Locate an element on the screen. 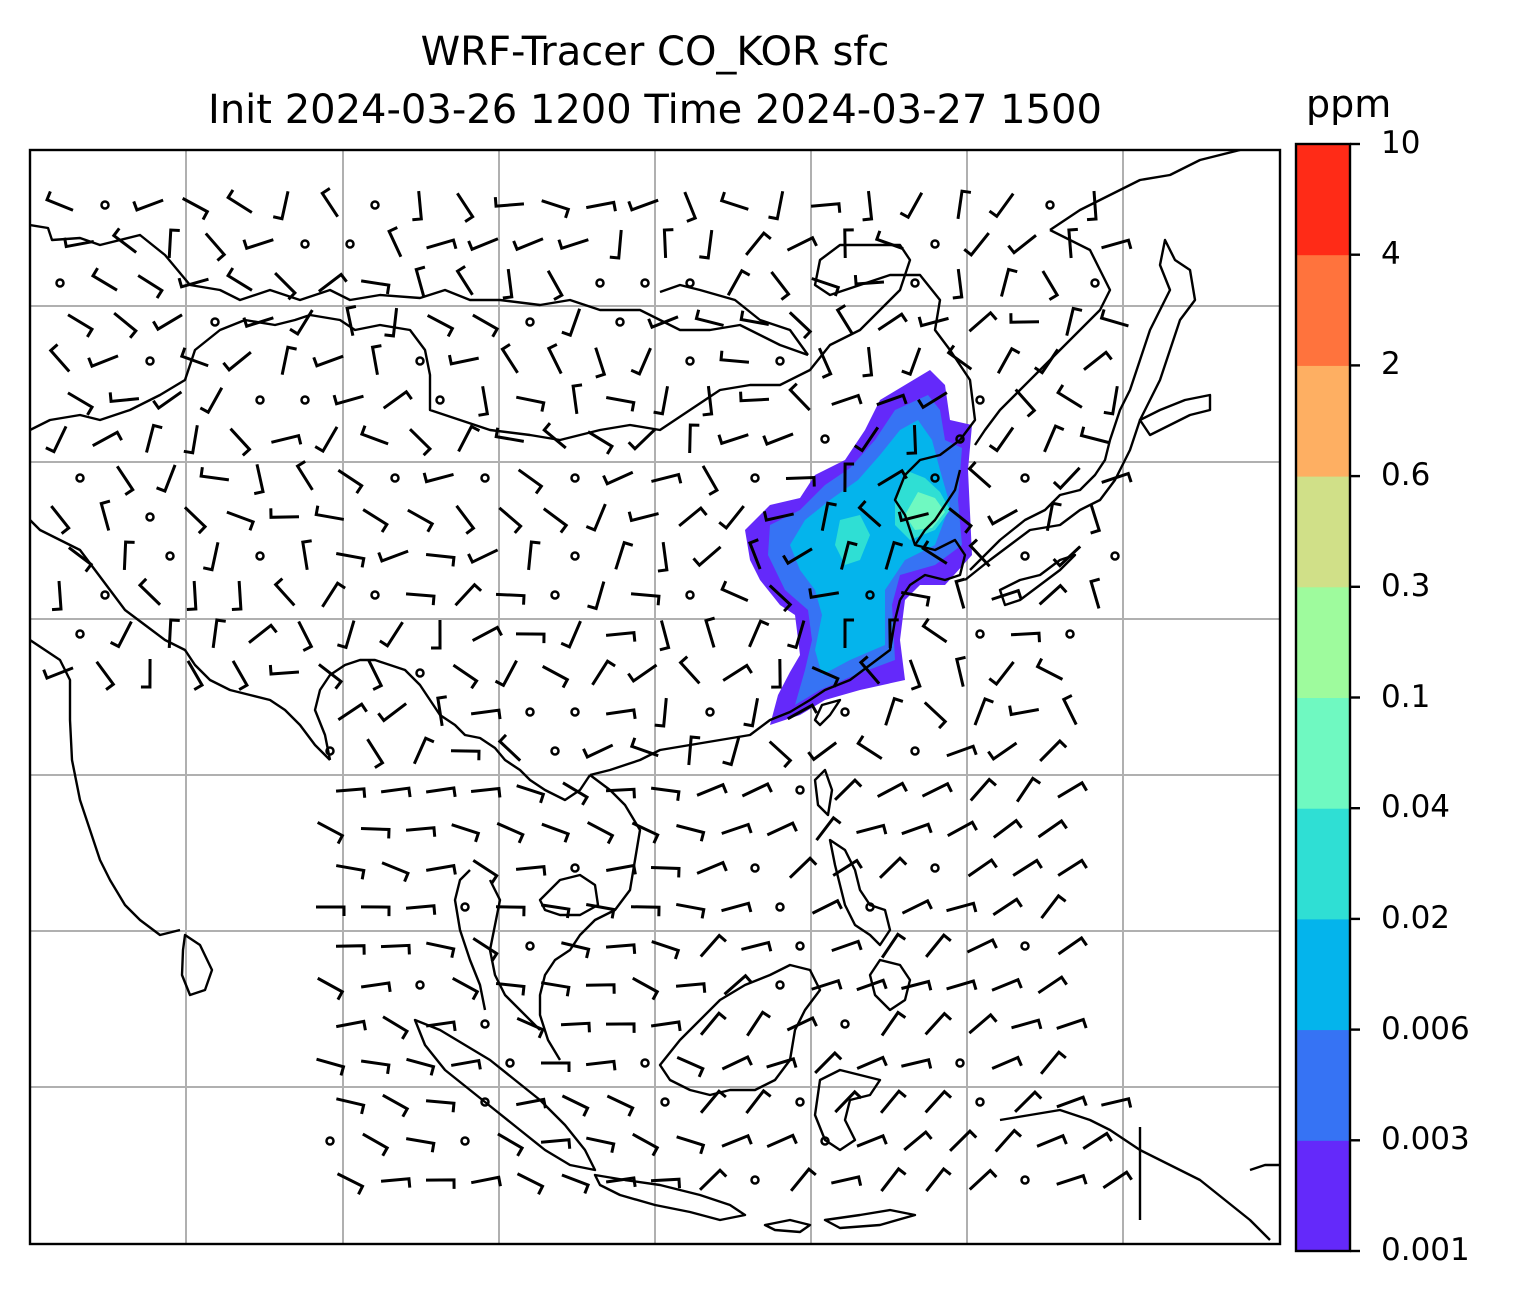 The image size is (1528, 1306). colorbar-tick-label: 2 is located at coordinates (1391, 364).